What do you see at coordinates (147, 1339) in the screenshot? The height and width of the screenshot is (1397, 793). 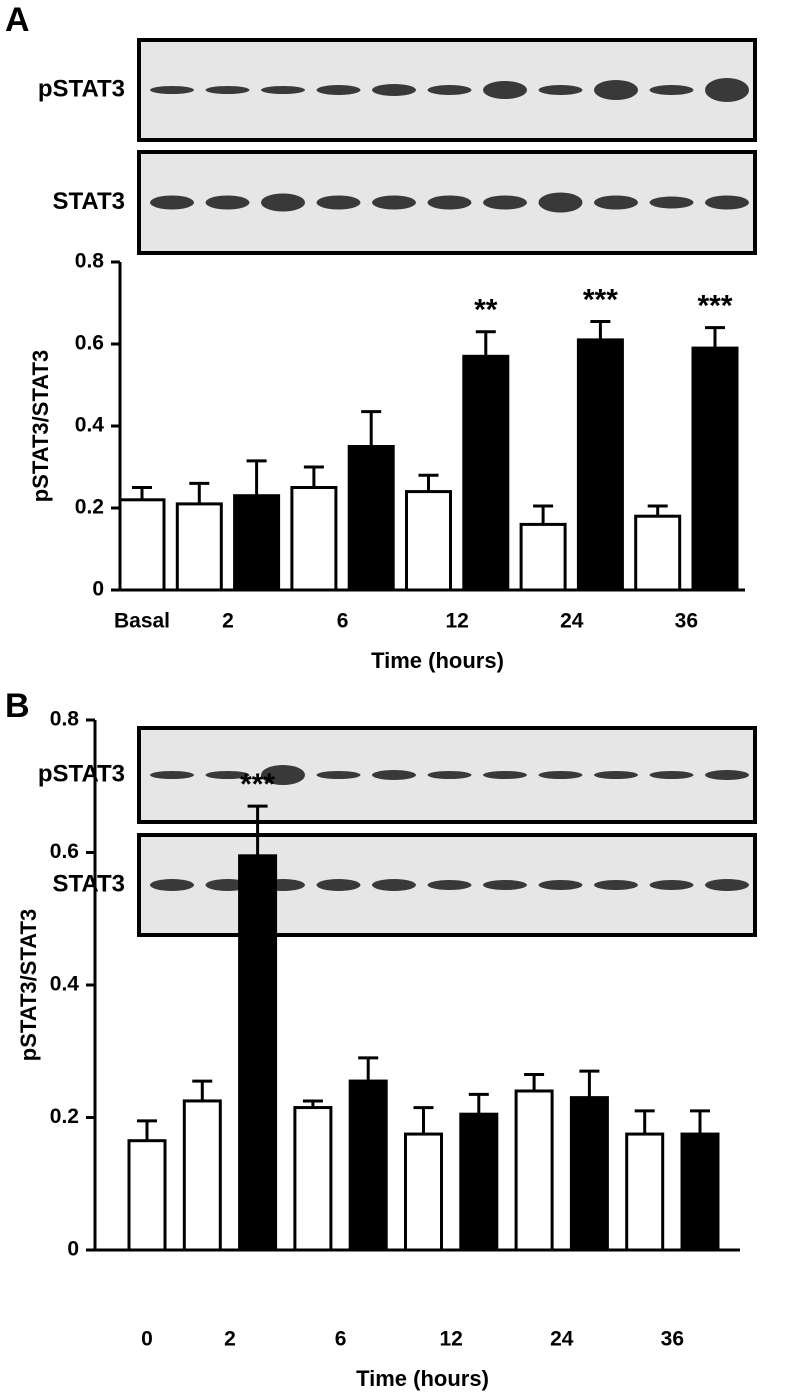 I see `x-tick-label: 0` at bounding box center [147, 1339].